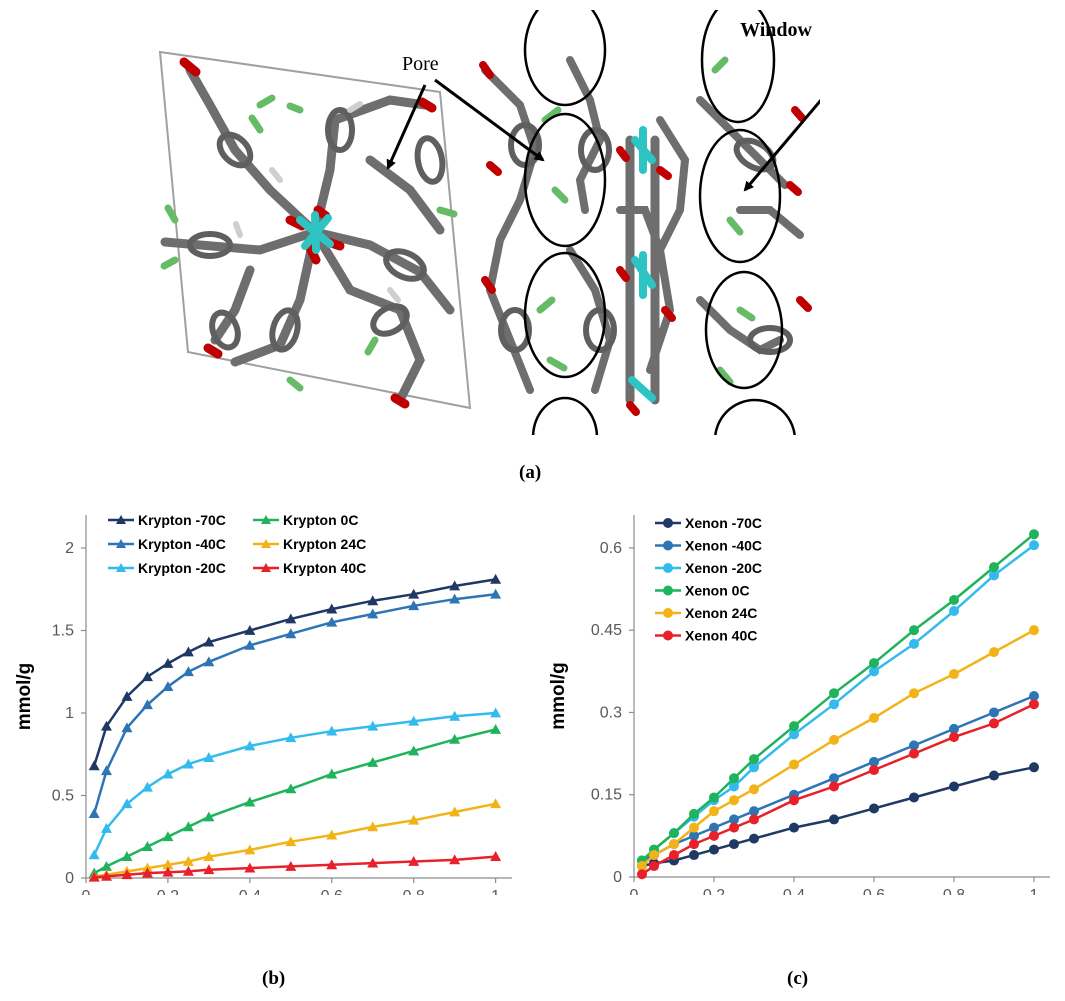  I want to click on legend-entry: Xenon -40C, so click(708, 546).